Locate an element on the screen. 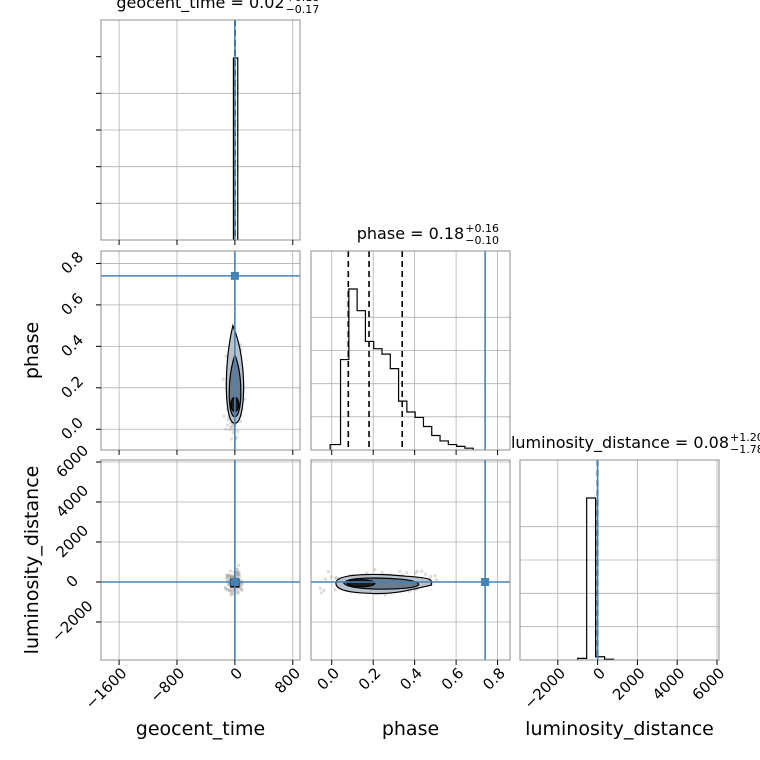 This screenshot has width=760, height=760. title-luminosity_distance: luminosity_distance = 0.08 is located at coordinates (620, 443).